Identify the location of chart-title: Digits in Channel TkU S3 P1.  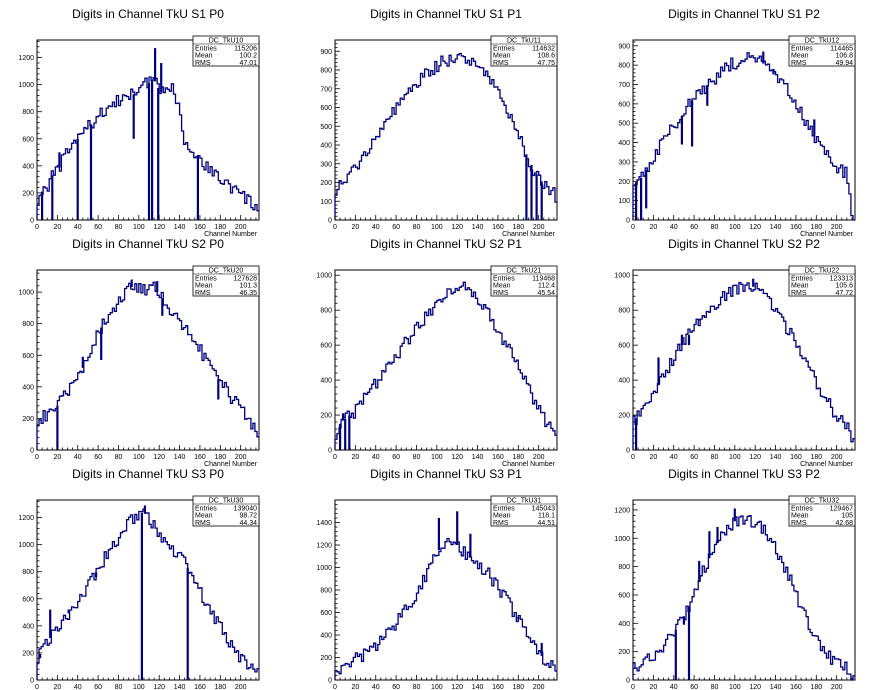
(446, 474).